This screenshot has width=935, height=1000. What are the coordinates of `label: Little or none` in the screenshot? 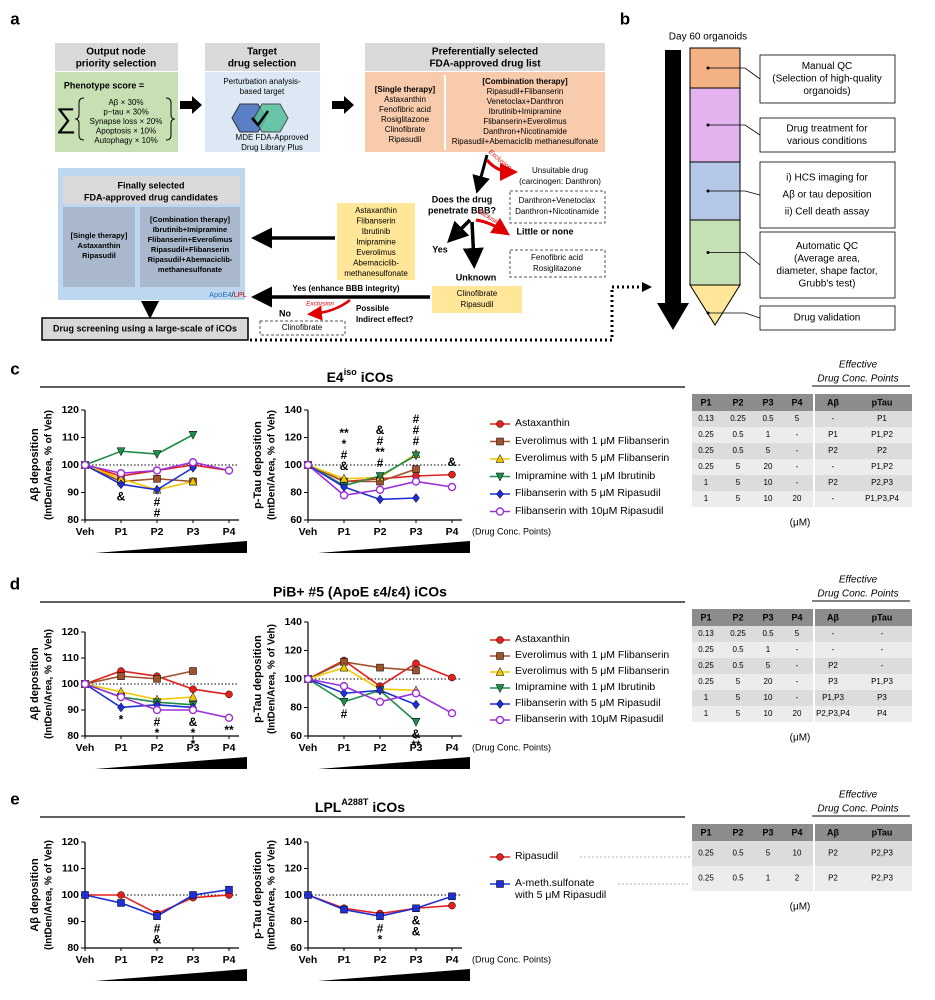 It's located at (545, 231).